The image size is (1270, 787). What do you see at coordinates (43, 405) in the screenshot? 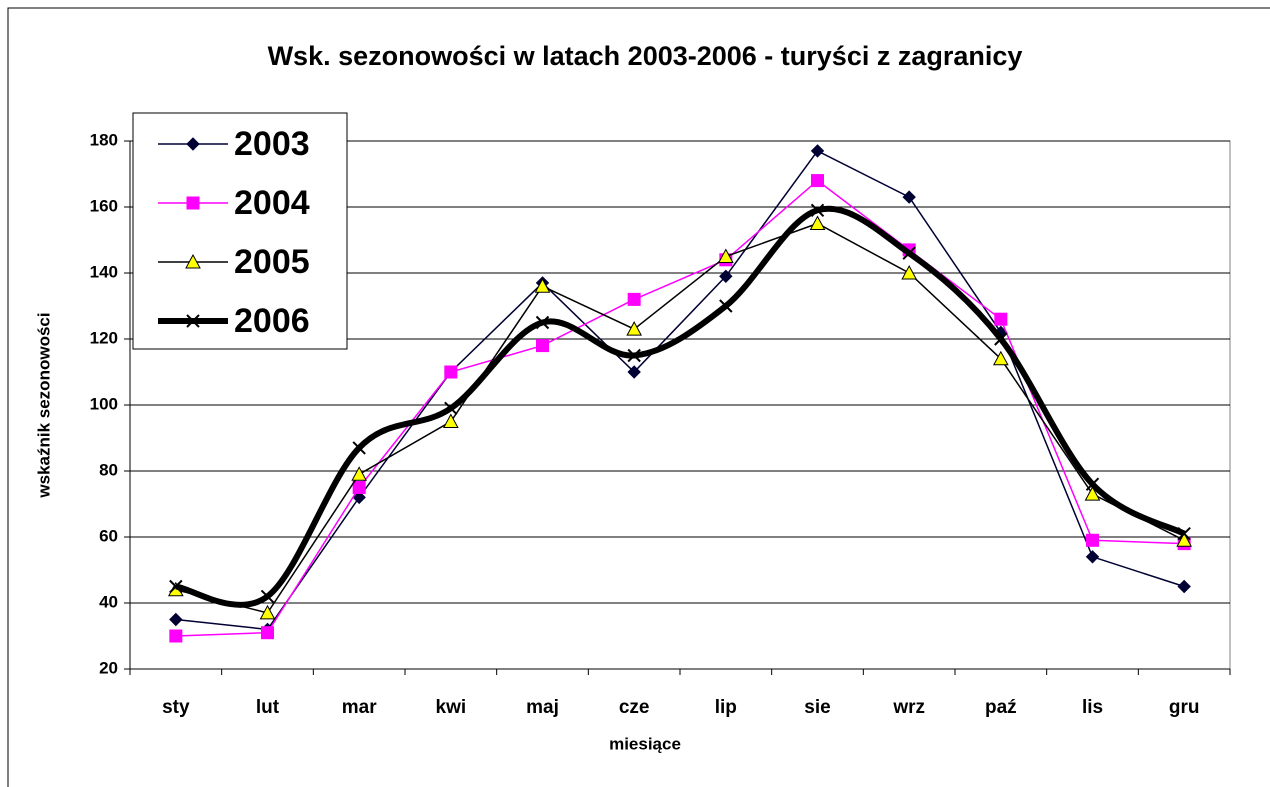
I see `y-axis-title: wskaźnik sezonowości` at bounding box center [43, 405].